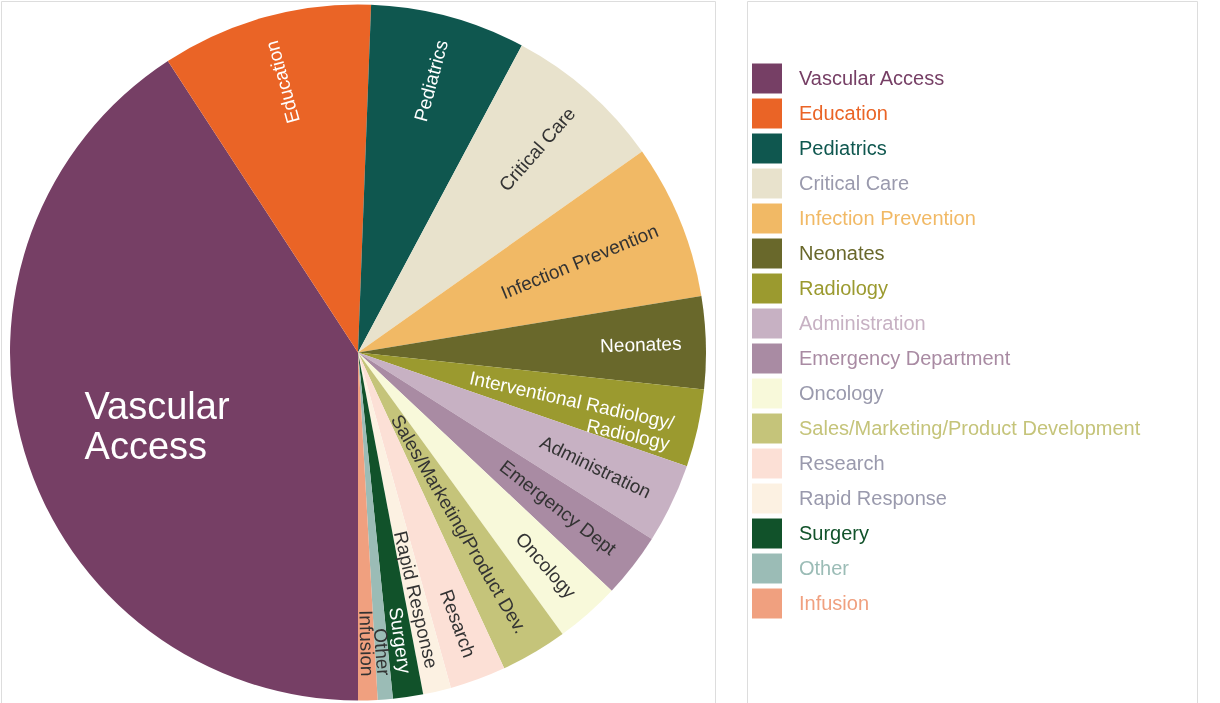 Image resolution: width=1220 pixels, height=703 pixels. Describe the element at coordinates (640, 344) in the screenshot. I see `slice-label: Neonates` at that location.